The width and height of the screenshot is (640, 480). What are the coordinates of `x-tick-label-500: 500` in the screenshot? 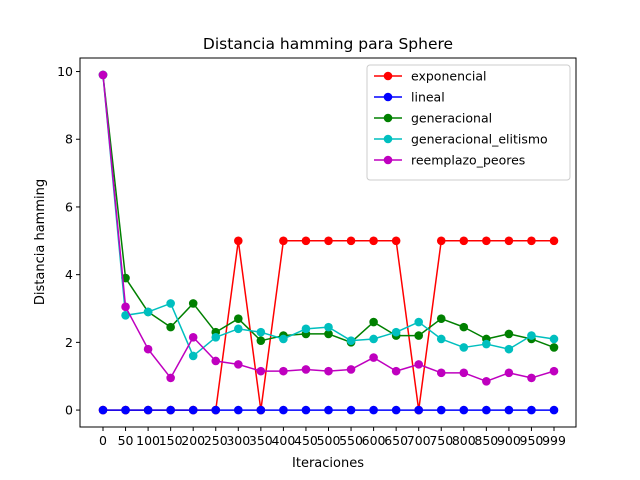 It's located at (329, 440).